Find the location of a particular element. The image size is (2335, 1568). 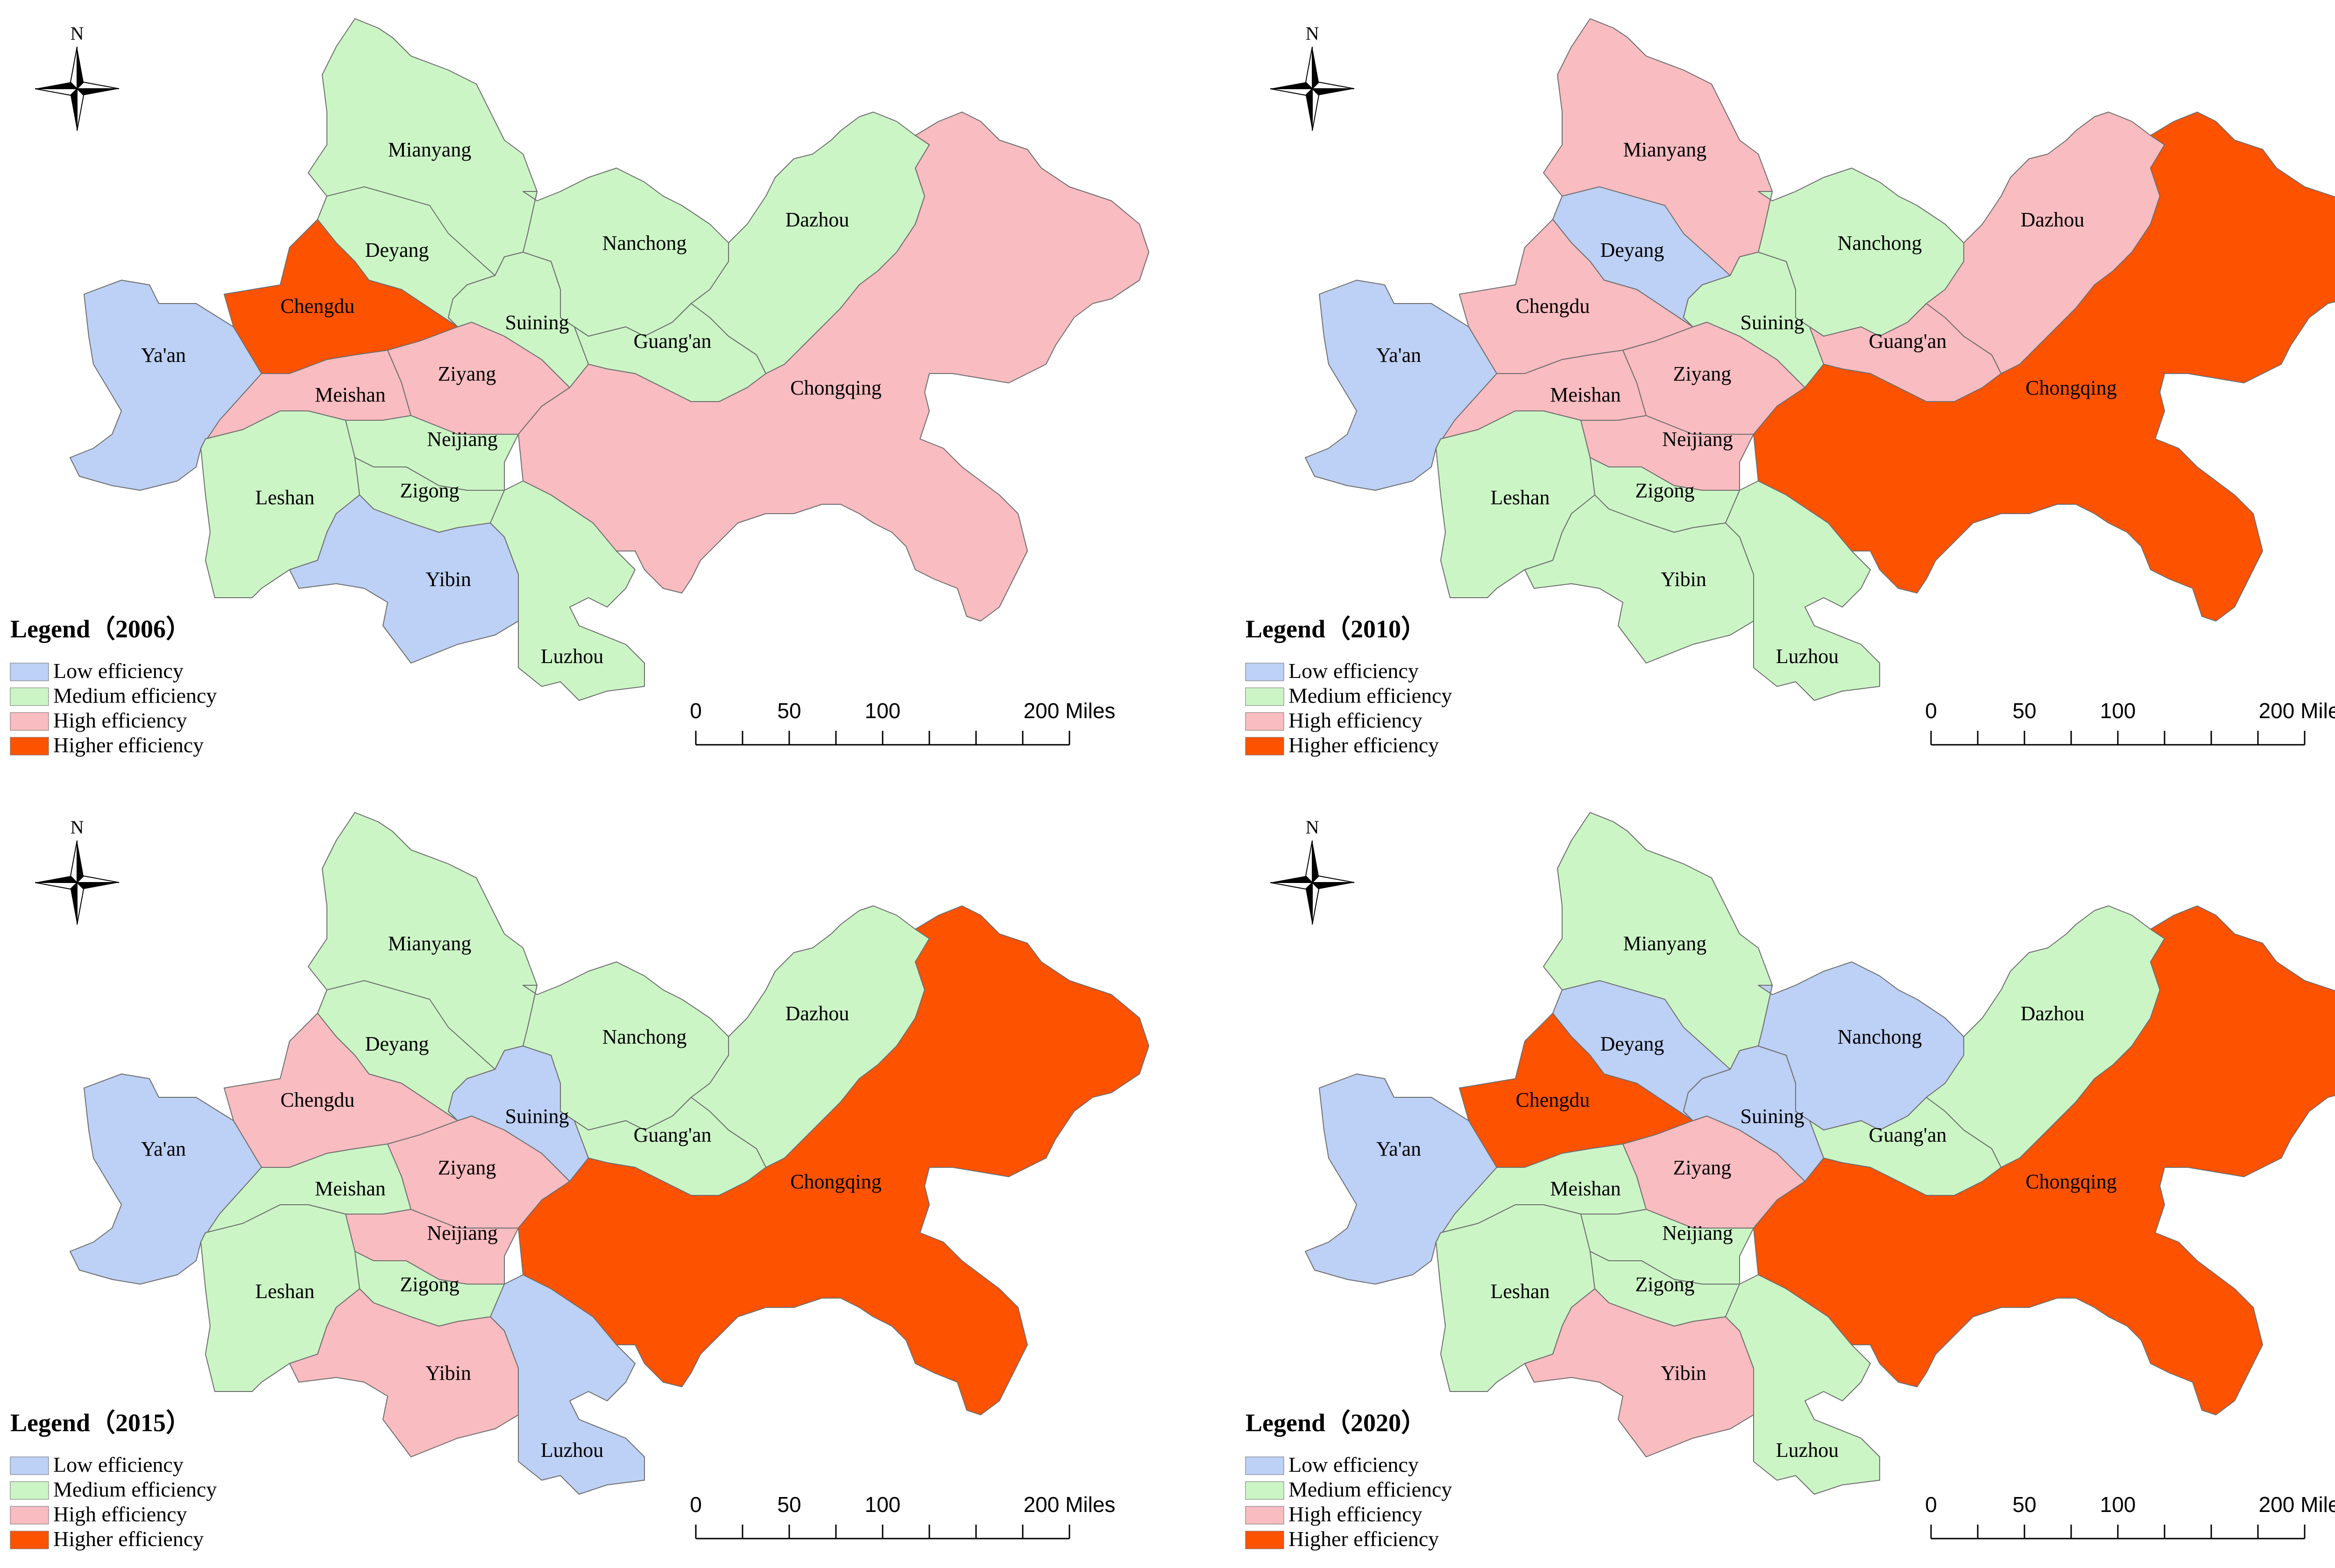

region-label-meishan: Meishan is located at coordinates (1586, 1188).